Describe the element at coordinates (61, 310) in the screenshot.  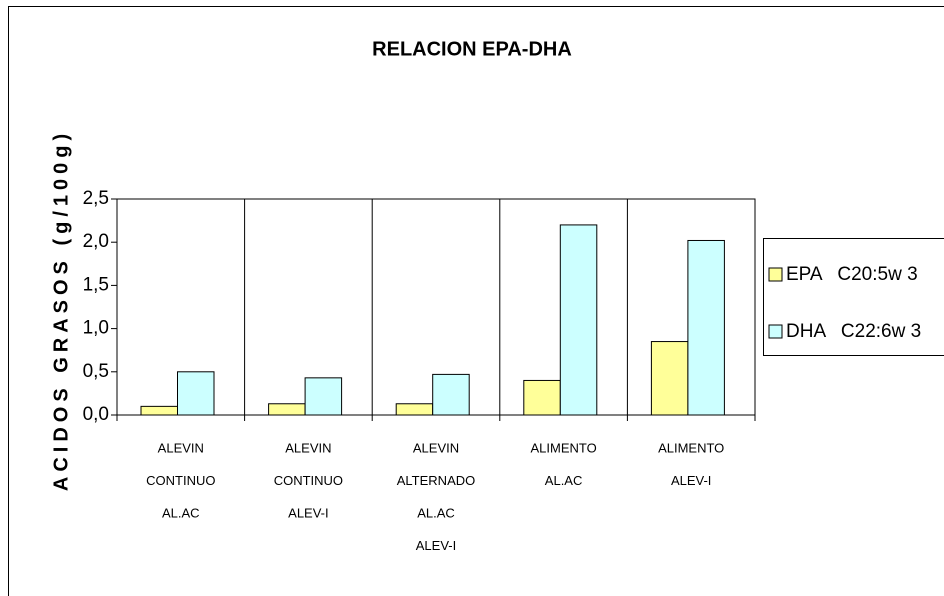
I see `y-axis-label: ACIDOS GRASOS (g/100g)` at that location.